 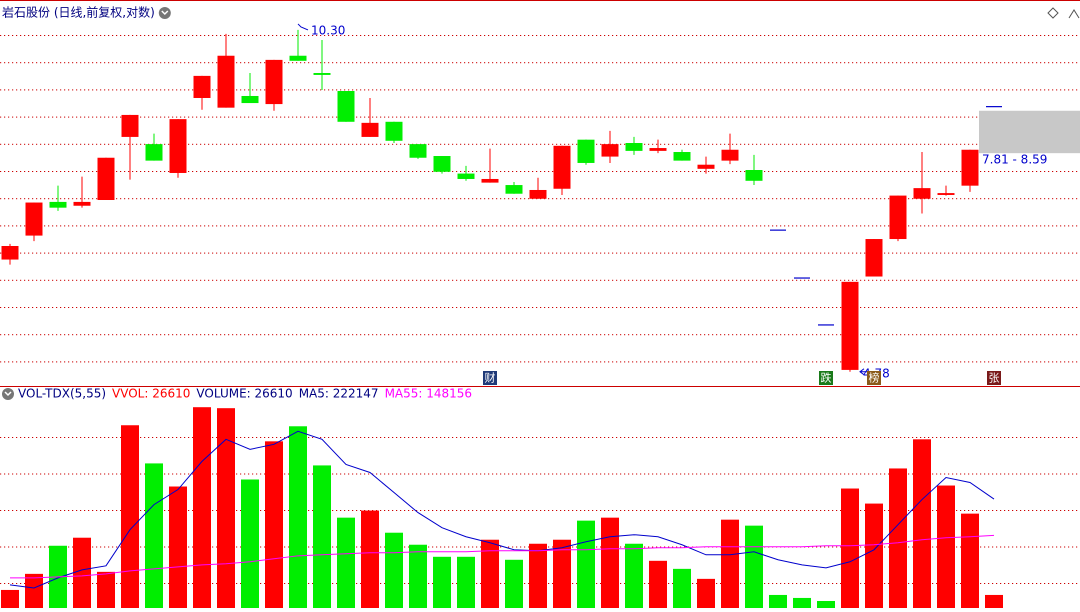 I want to click on range-label: 7.81 - 8.59, so click(x=1014, y=160).